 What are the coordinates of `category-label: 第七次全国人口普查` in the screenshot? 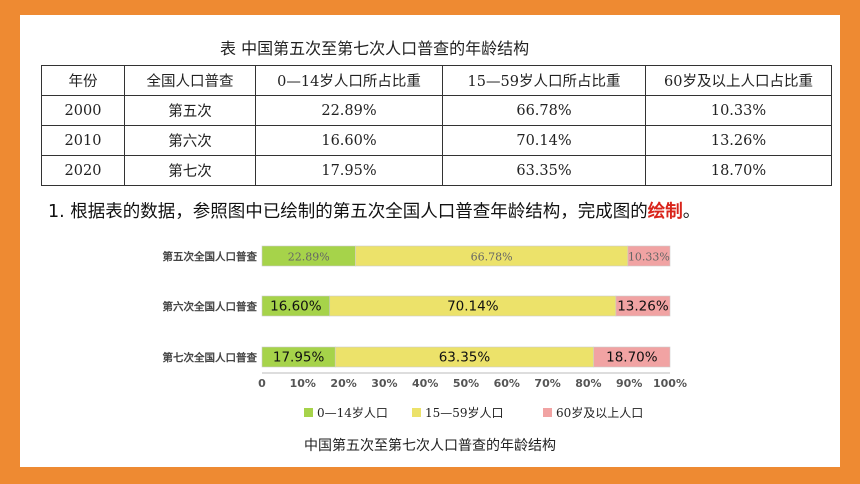 It's located at (210, 357).